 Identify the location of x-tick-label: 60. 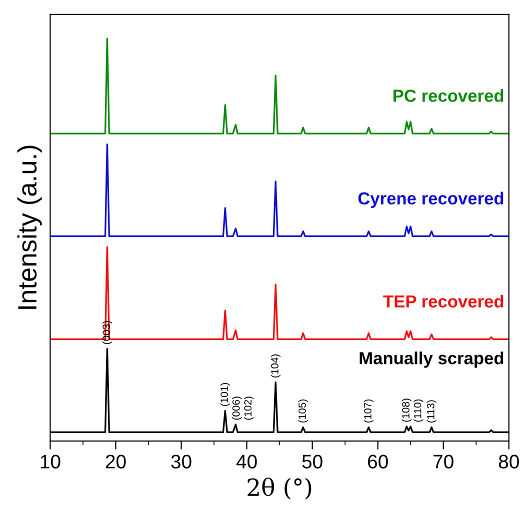
(378, 461).